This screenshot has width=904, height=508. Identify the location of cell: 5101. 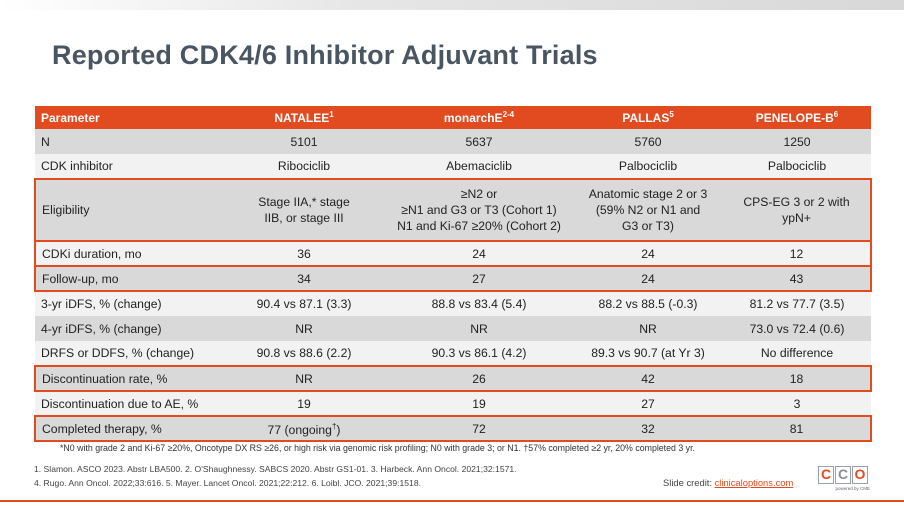
(304, 141).